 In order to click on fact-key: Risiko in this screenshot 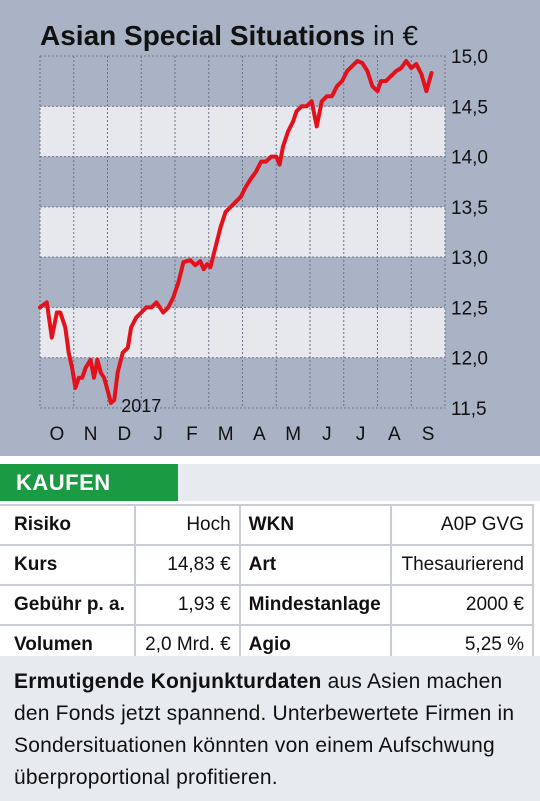, I will do `click(68, 525)`.